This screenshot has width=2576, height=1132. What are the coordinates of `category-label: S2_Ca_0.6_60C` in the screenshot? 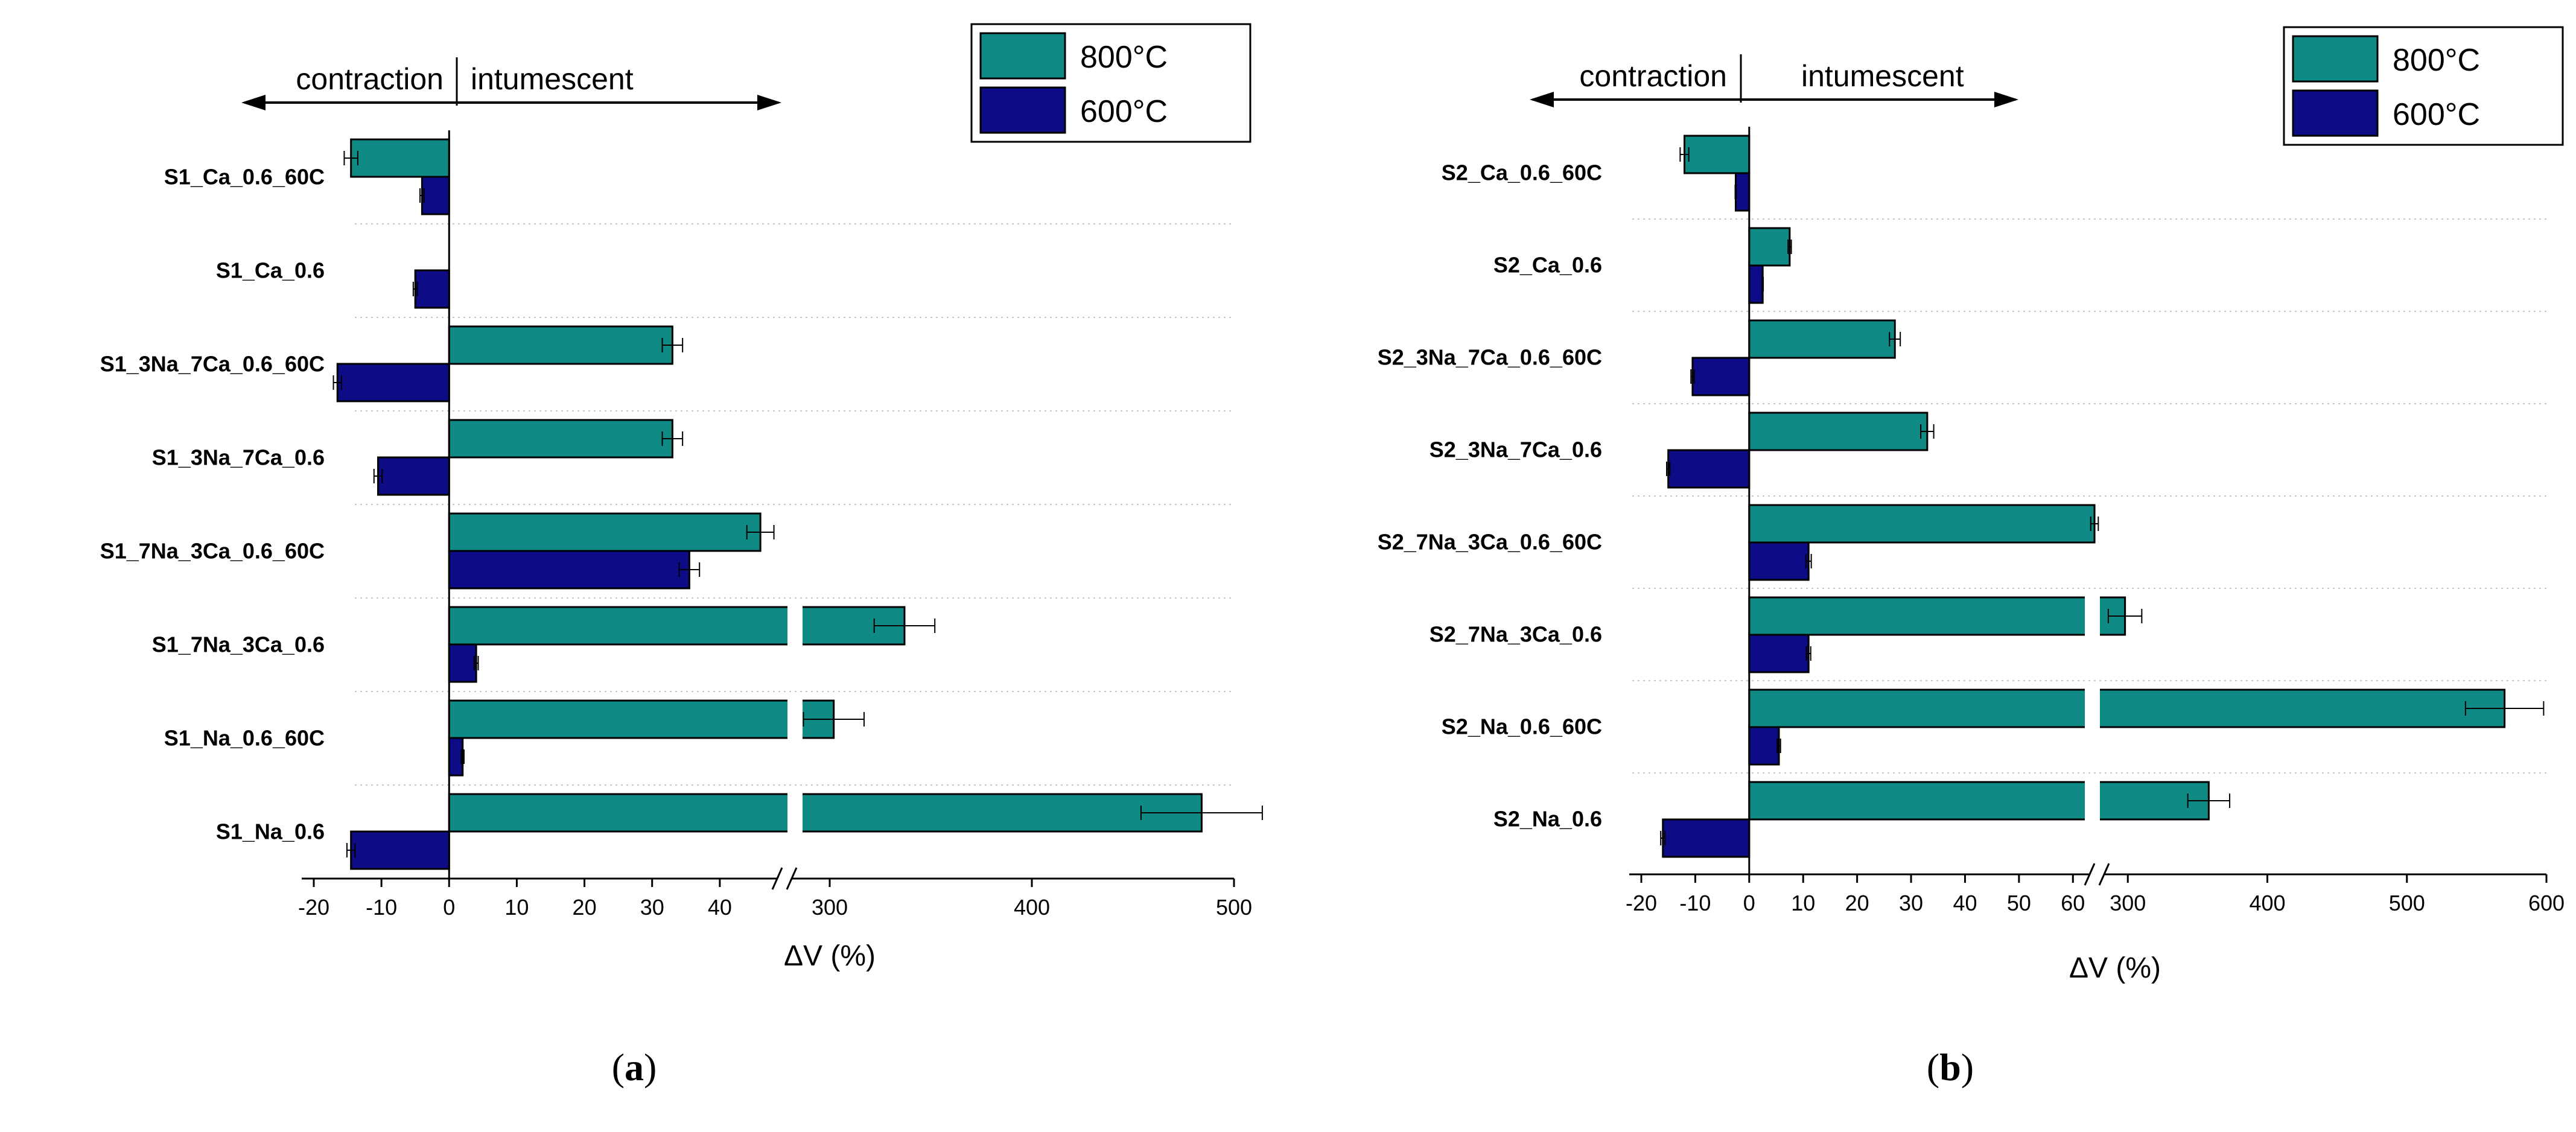 It's located at (1522, 173).